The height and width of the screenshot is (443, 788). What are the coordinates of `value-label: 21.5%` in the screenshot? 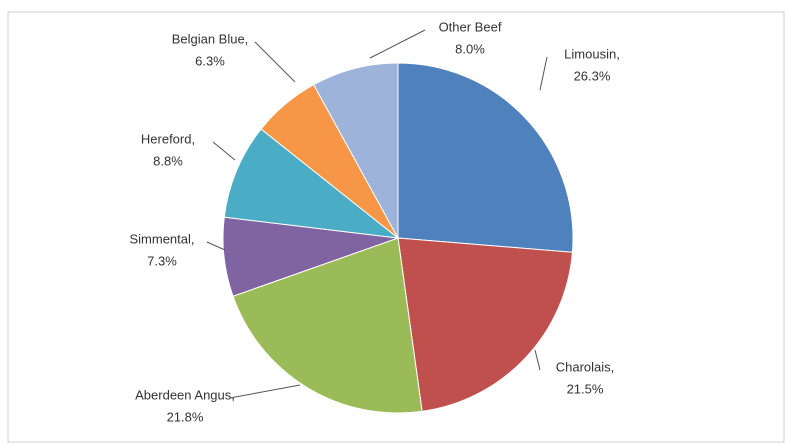 It's located at (585, 388).